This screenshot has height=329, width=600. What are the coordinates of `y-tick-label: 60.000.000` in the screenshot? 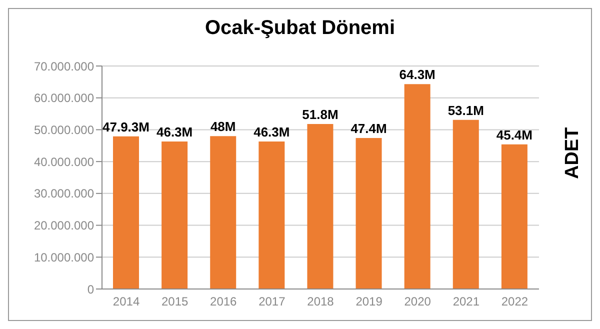 It's located at (64, 98).